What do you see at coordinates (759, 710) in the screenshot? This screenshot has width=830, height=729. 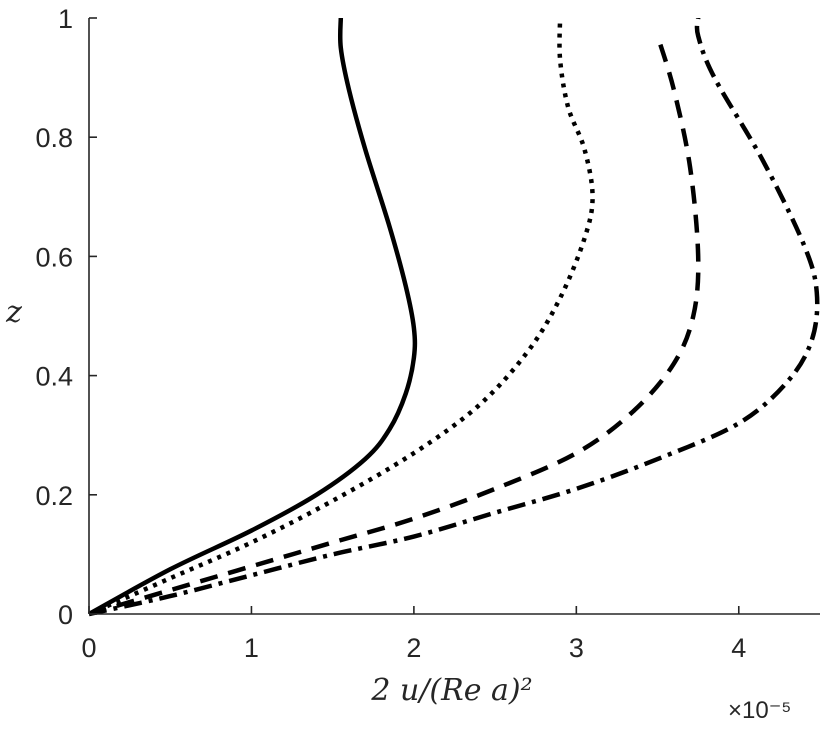 I see `x-exponent-label: ×10⁻⁵` at bounding box center [759, 710].